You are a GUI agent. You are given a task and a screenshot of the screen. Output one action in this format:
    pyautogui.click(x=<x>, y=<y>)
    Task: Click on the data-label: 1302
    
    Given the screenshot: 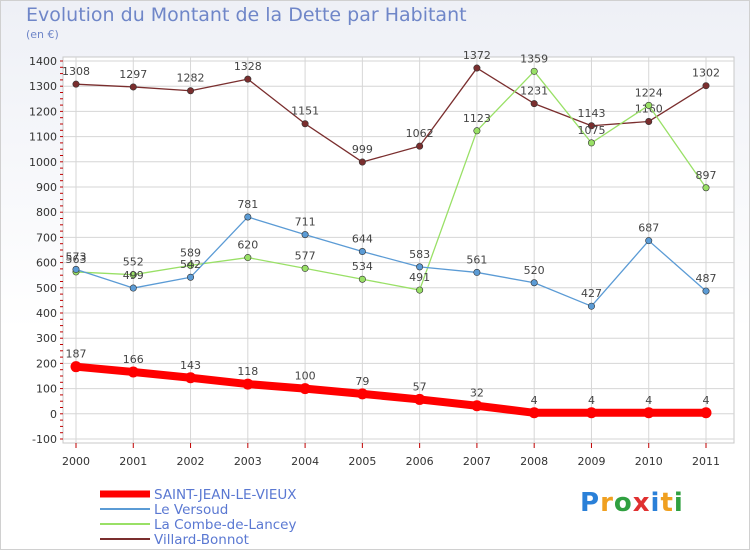 What is the action you would take?
    pyautogui.click(x=706, y=73)
    